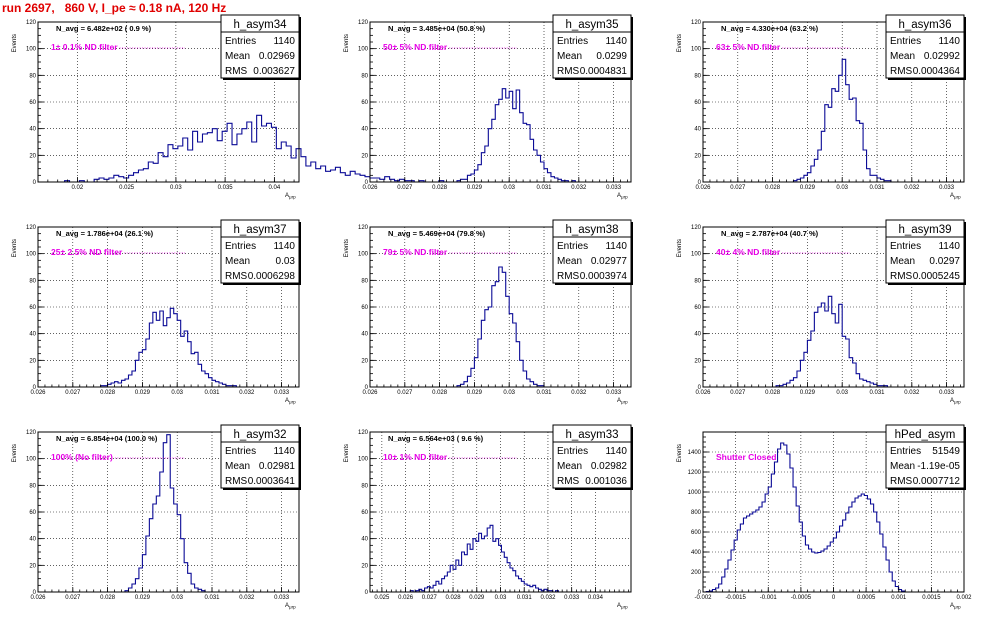 This screenshot has height=622, width=996. Describe the element at coordinates (801, 598) in the screenshot. I see `x-tick-label: -0.0005` at that location.